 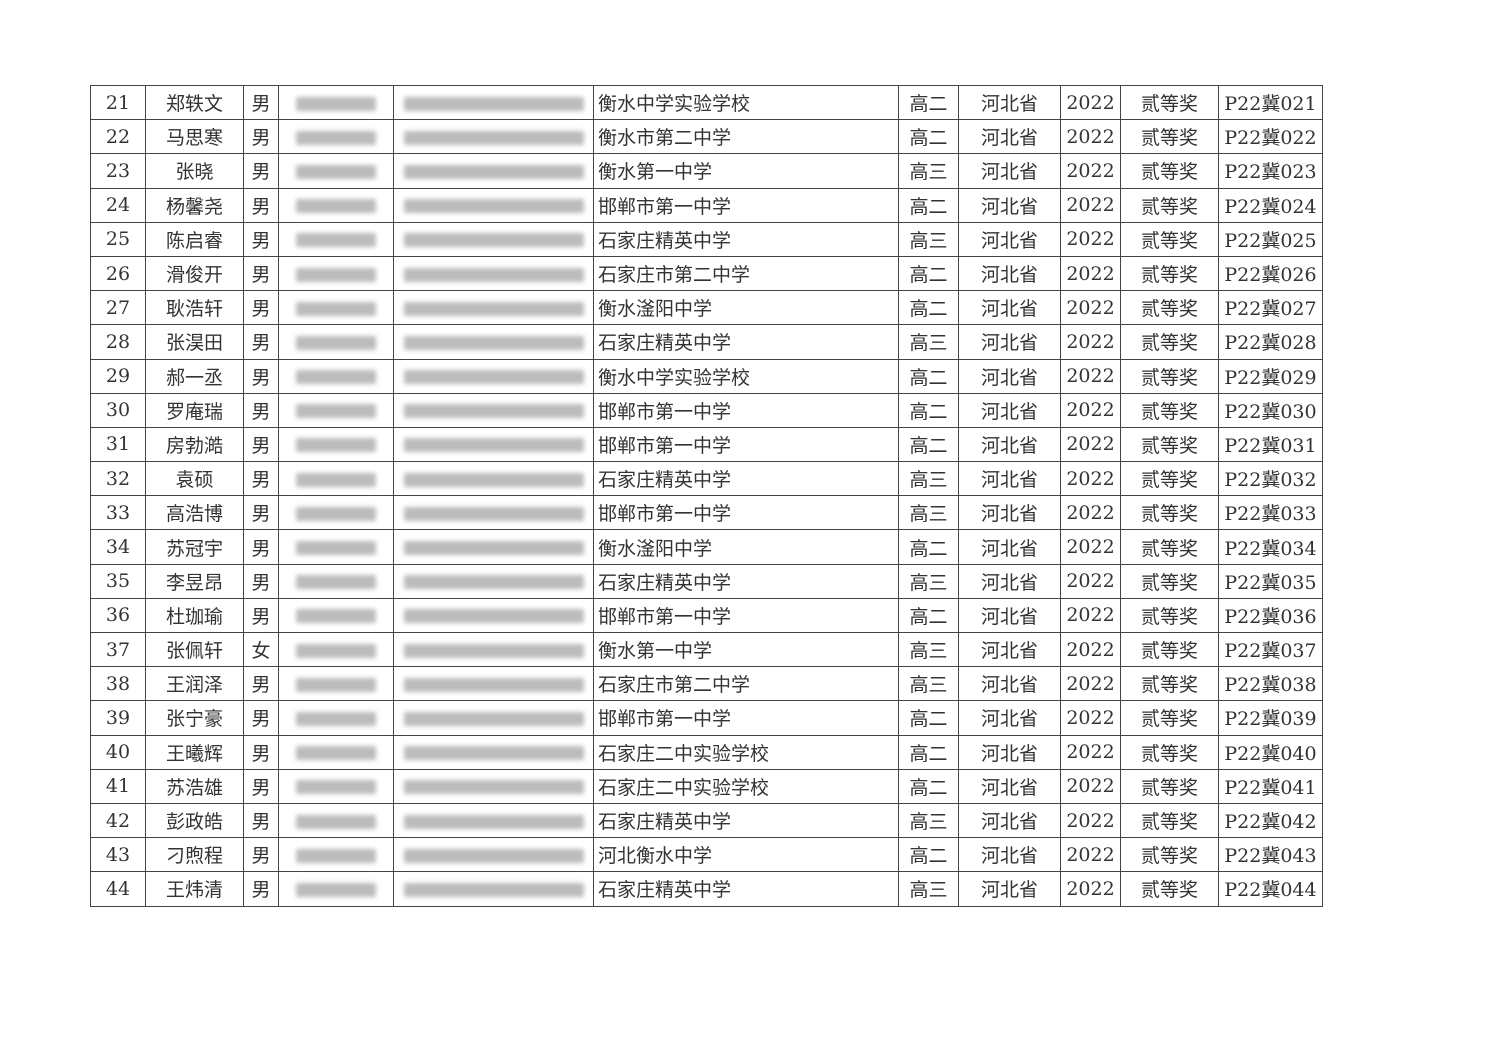 What do you see at coordinates (261, 649) in the screenshot?
I see `gender: 女` at bounding box center [261, 649].